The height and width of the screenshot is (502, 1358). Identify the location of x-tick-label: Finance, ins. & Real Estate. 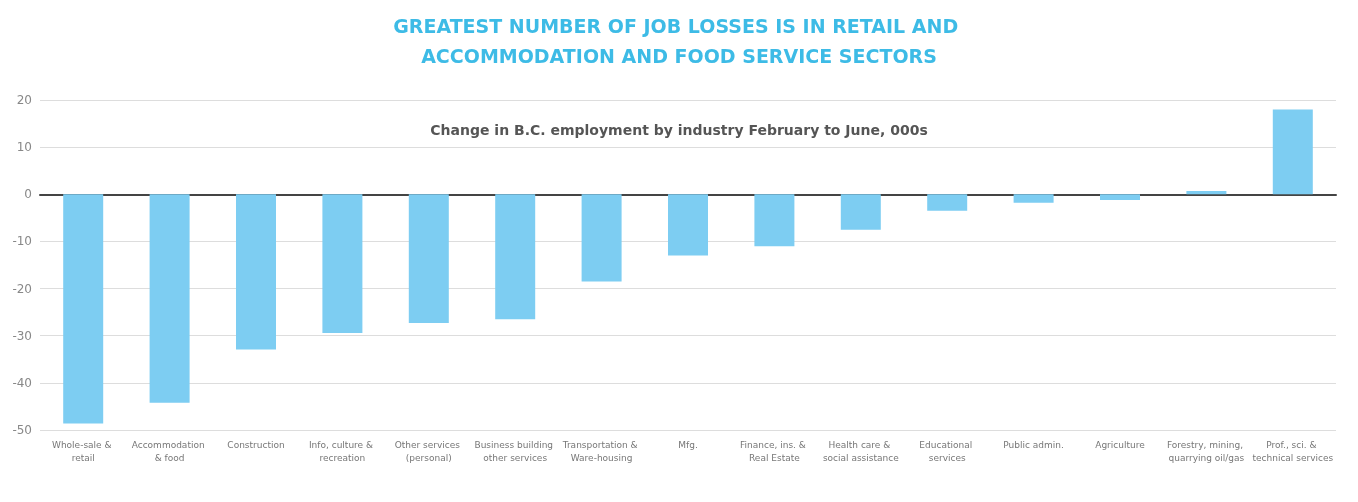
(774, 451).